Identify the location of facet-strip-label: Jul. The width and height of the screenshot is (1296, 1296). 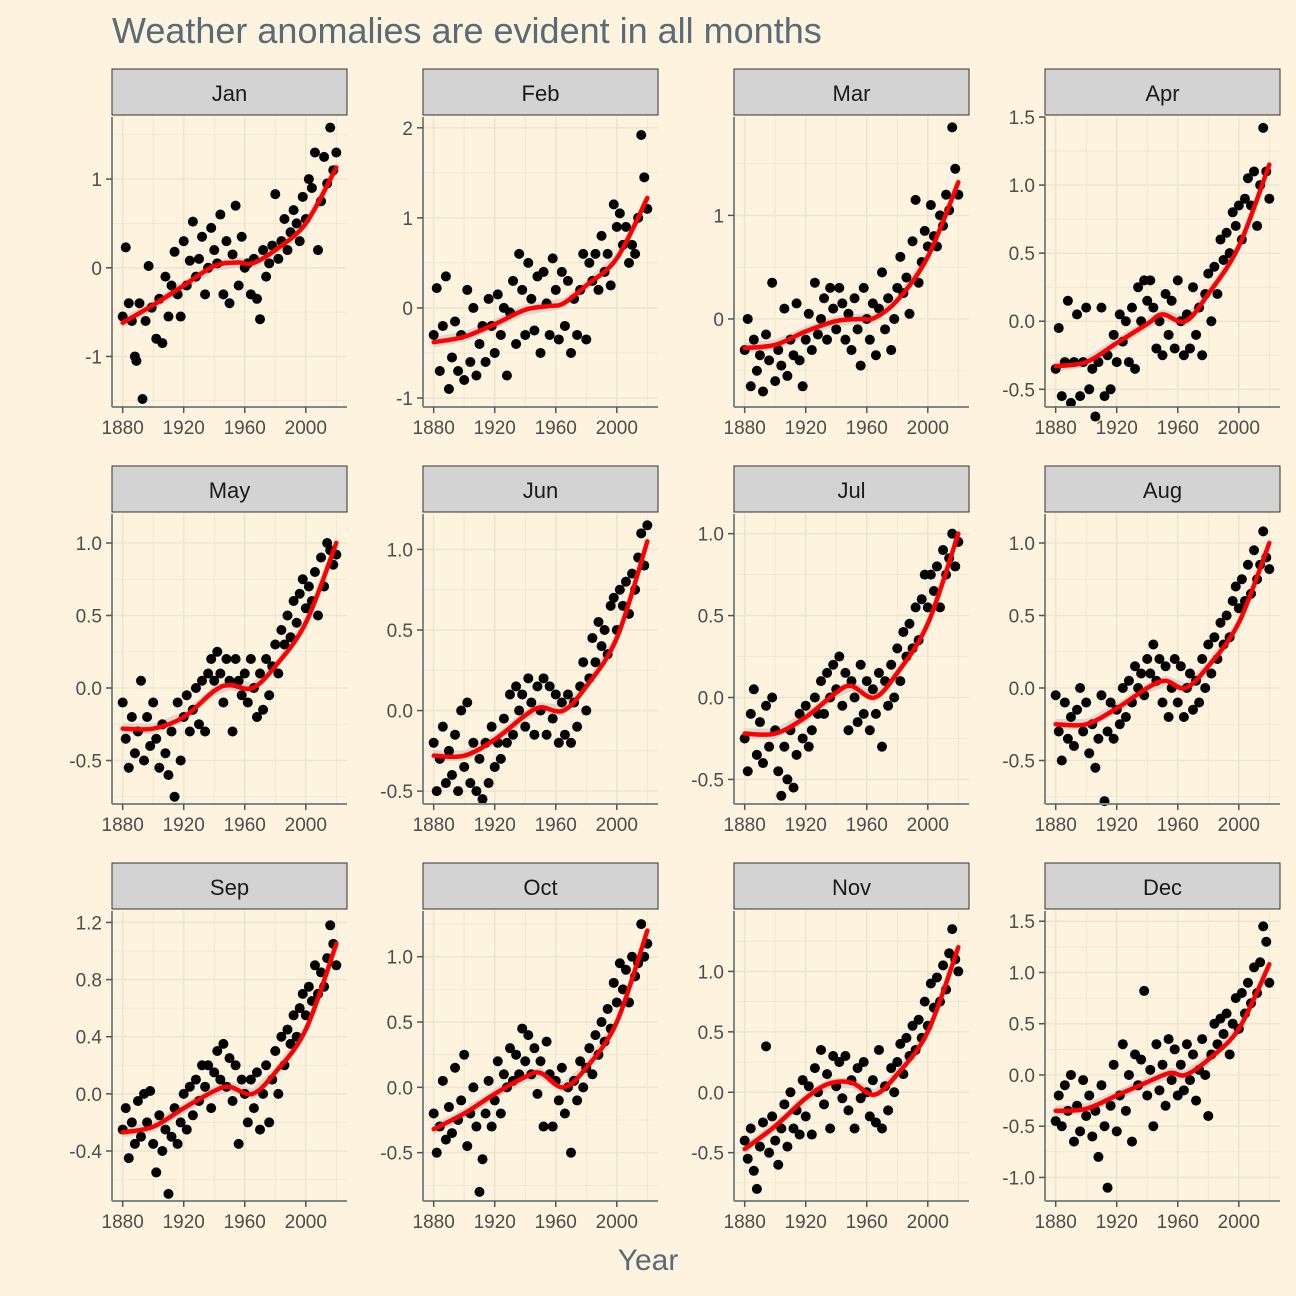
(851, 490).